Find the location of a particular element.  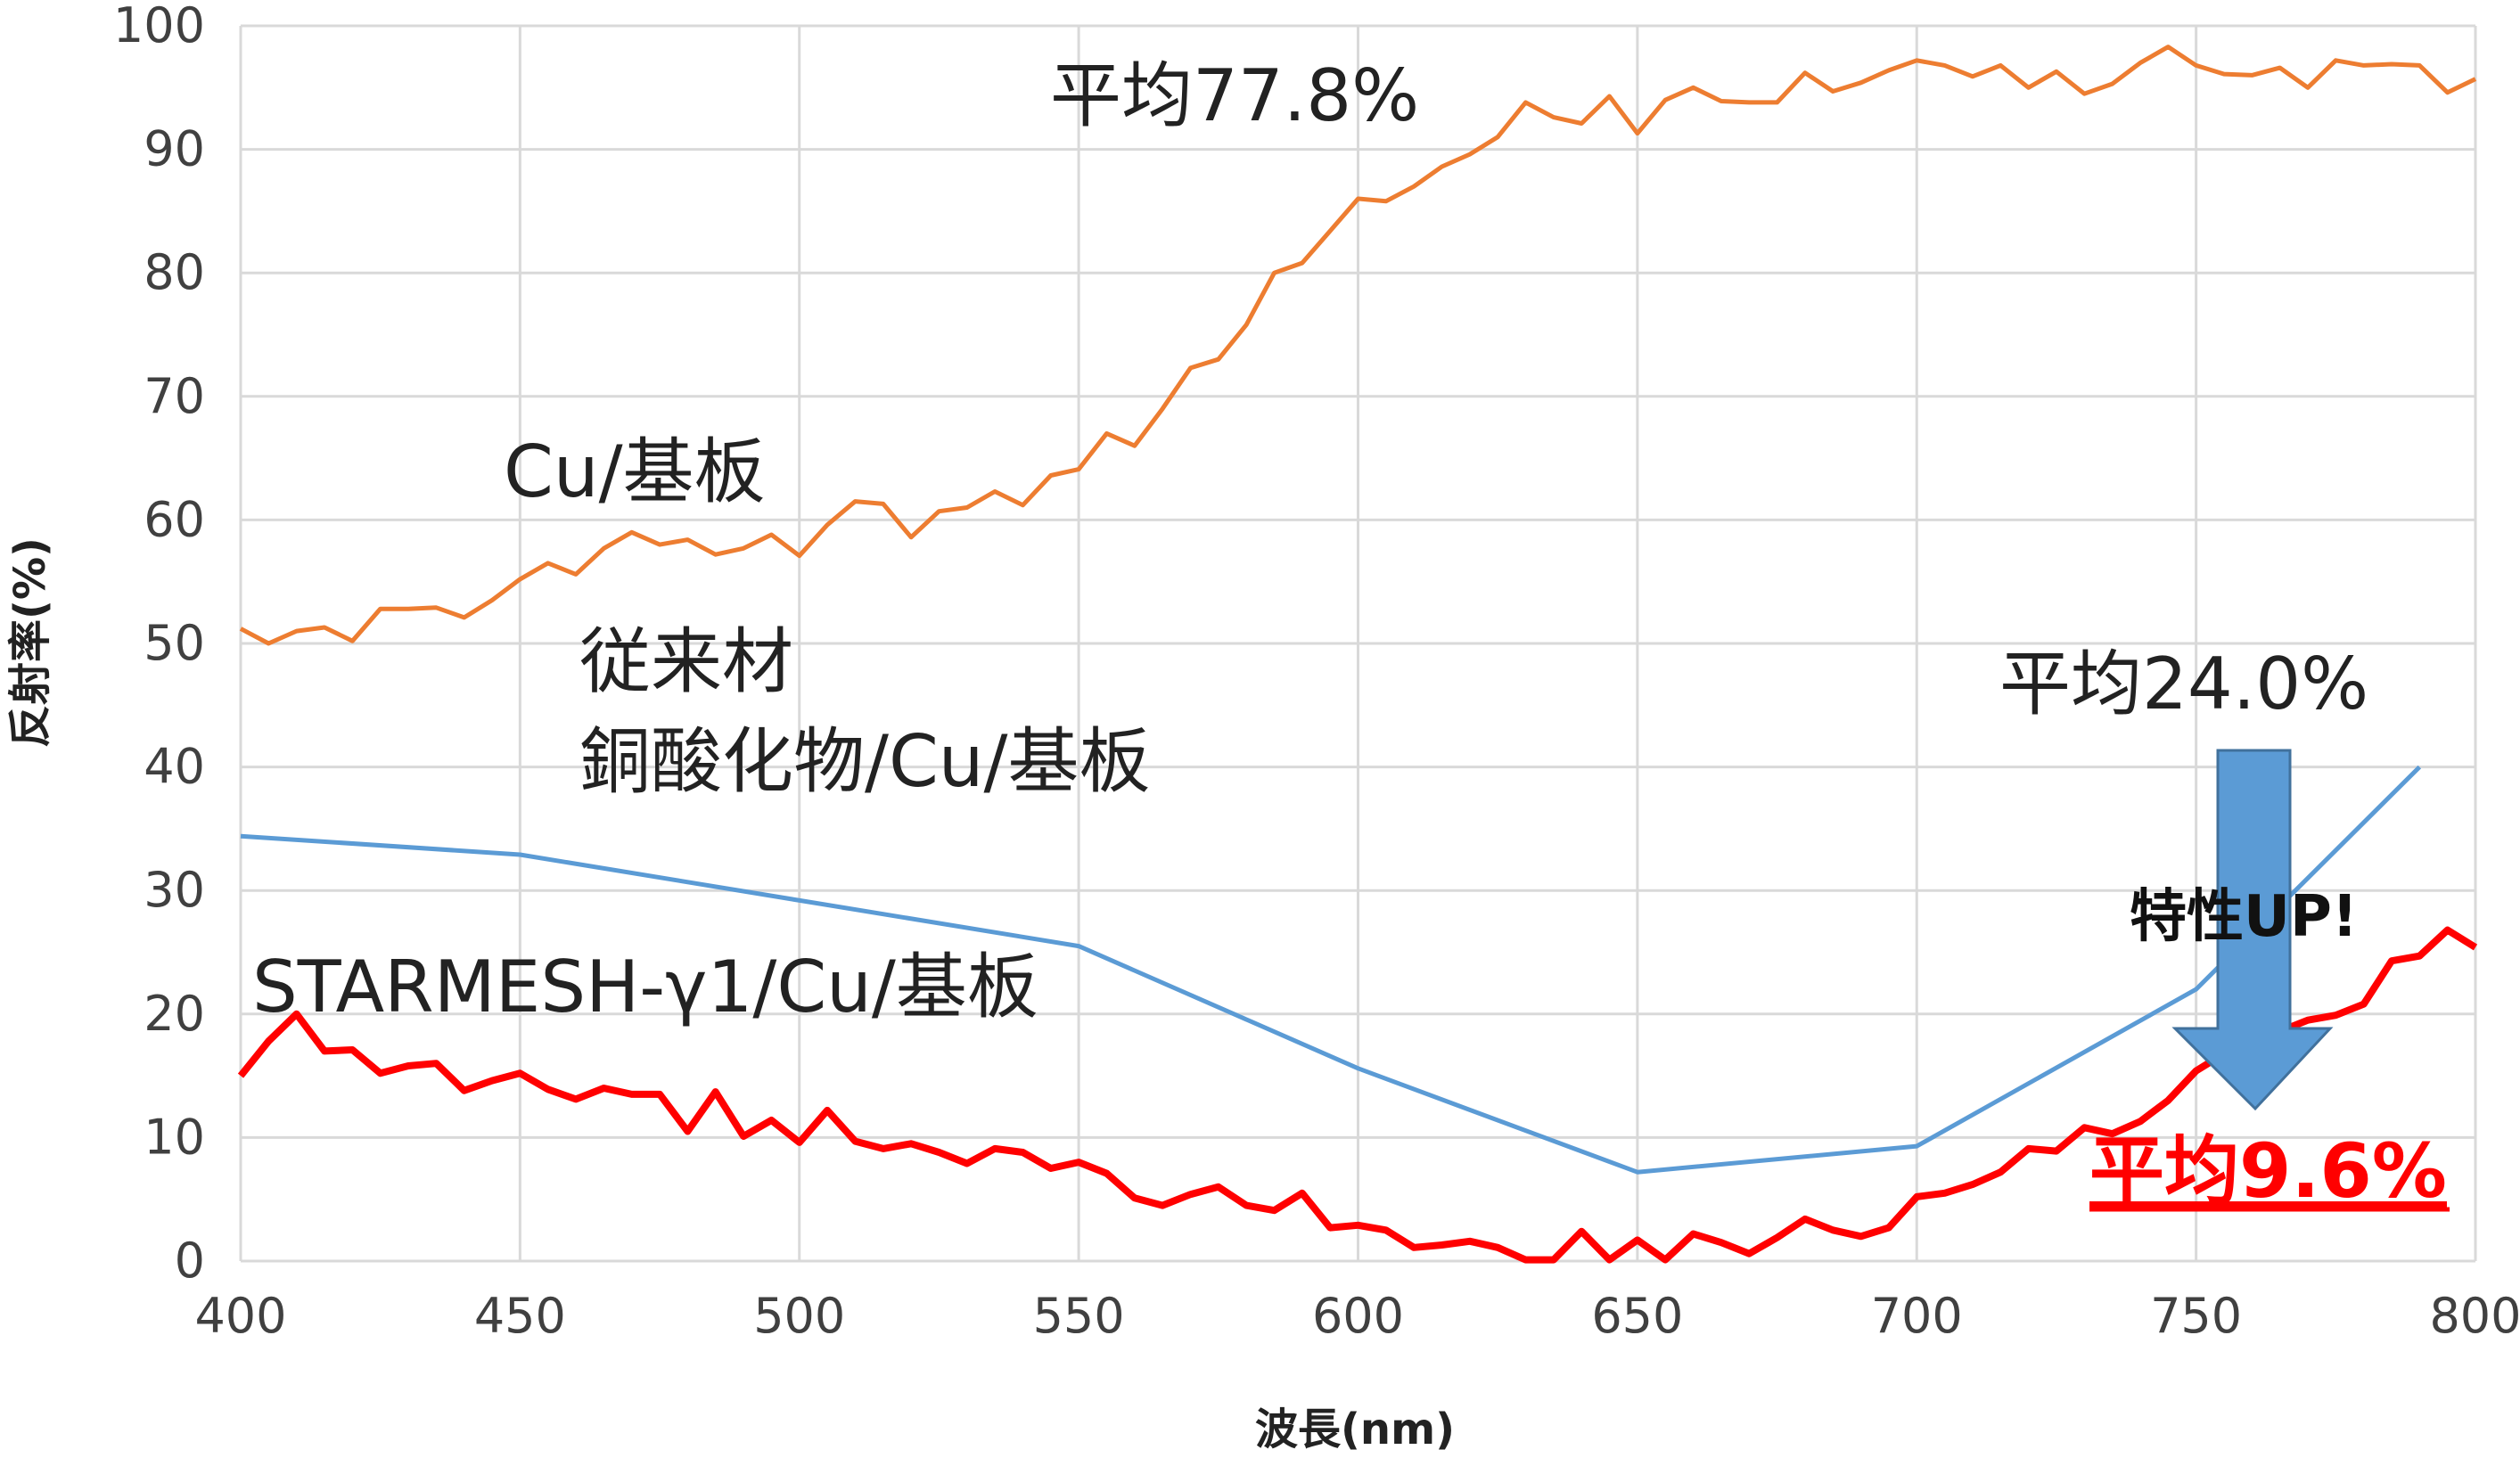

x-tick-label: 600 is located at coordinates (1358, 1316).